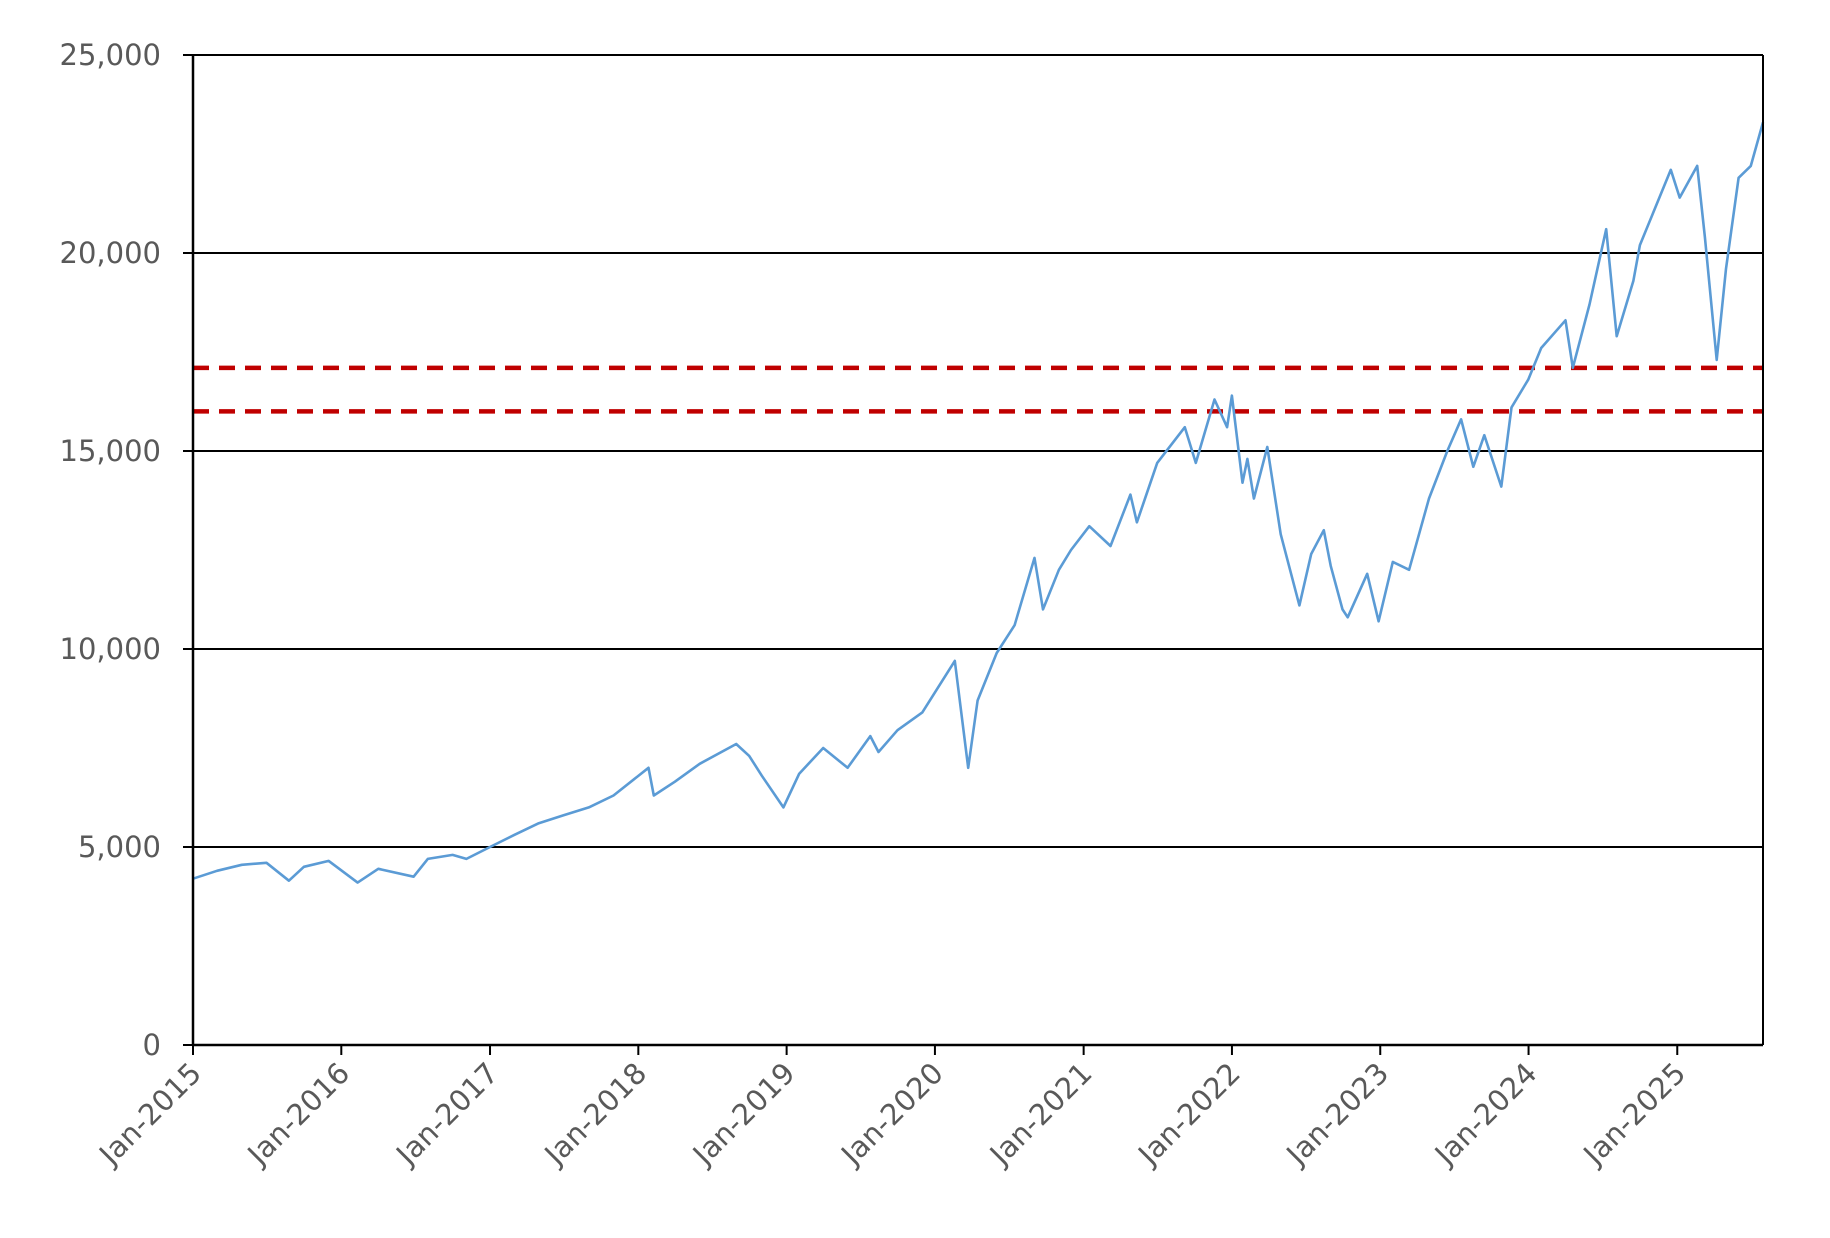 This screenshot has height=1238, width=1830. What do you see at coordinates (152, 1045) in the screenshot?
I see `y-tick-label: 0` at bounding box center [152, 1045].